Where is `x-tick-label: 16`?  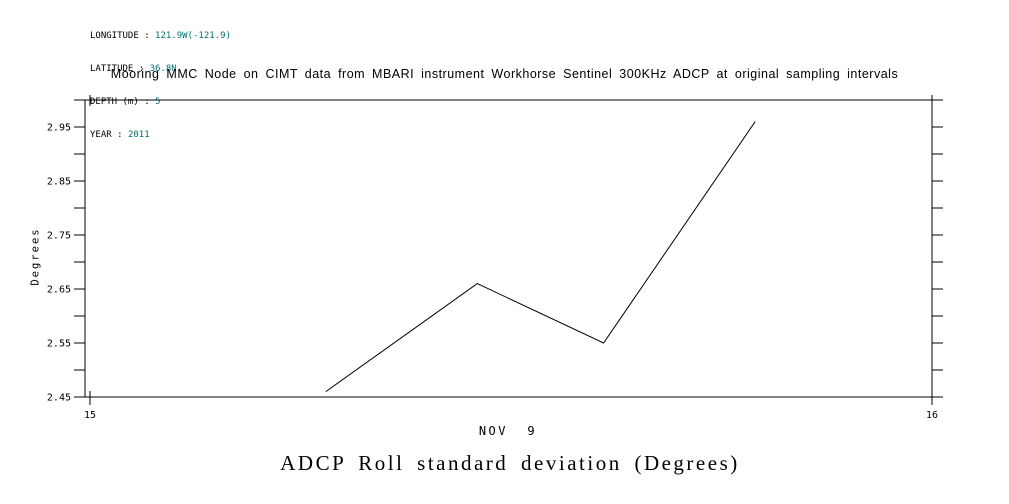
x-tick-label: 16 is located at coordinates (932, 415).